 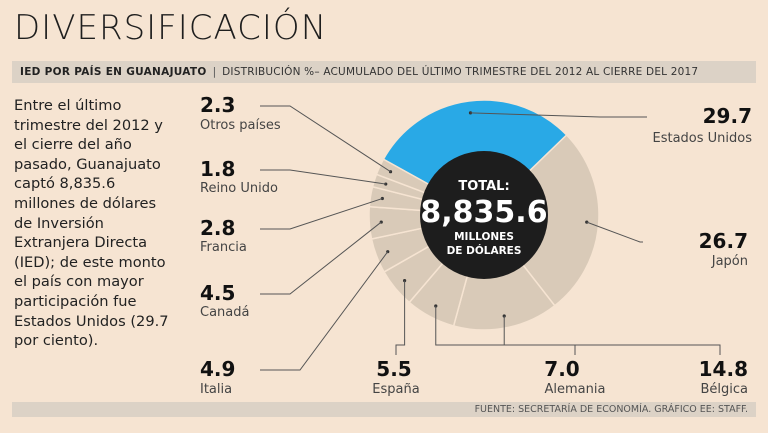 I want to click on leader-line-canada, so click(x=321, y=258).